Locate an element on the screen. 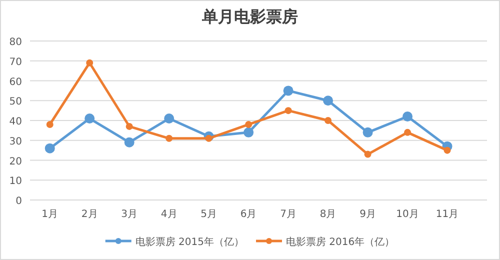 Image resolution: width=500 pixels, height=260 pixels. x-tick-label: 3月 is located at coordinates (129, 214).